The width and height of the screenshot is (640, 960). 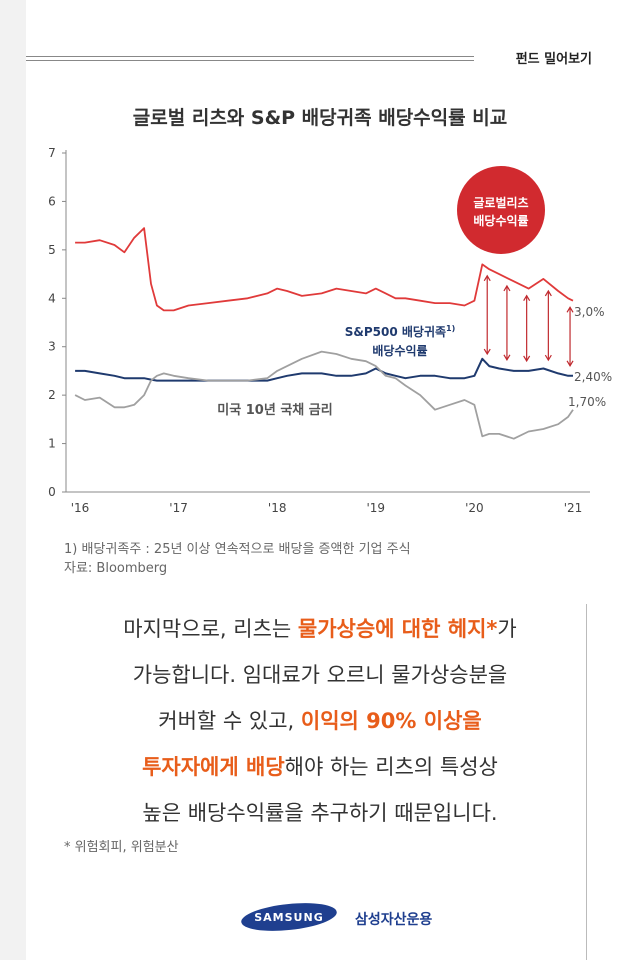 I want to click on body-line-3-a: 커버할 수 있고,, so click(x=229, y=721).